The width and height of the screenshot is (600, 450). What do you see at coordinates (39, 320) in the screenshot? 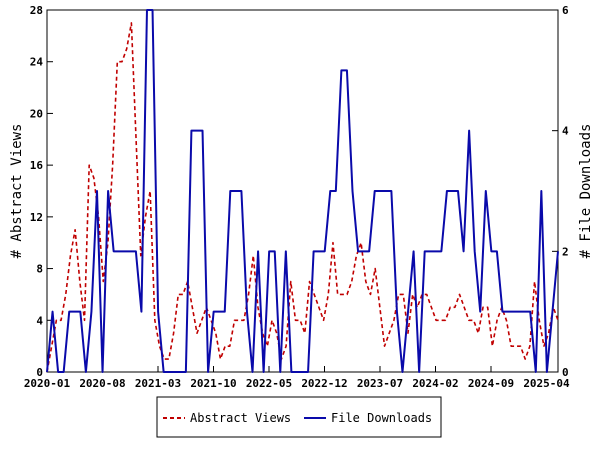
I see `left-tick-label: 4` at bounding box center [39, 320].